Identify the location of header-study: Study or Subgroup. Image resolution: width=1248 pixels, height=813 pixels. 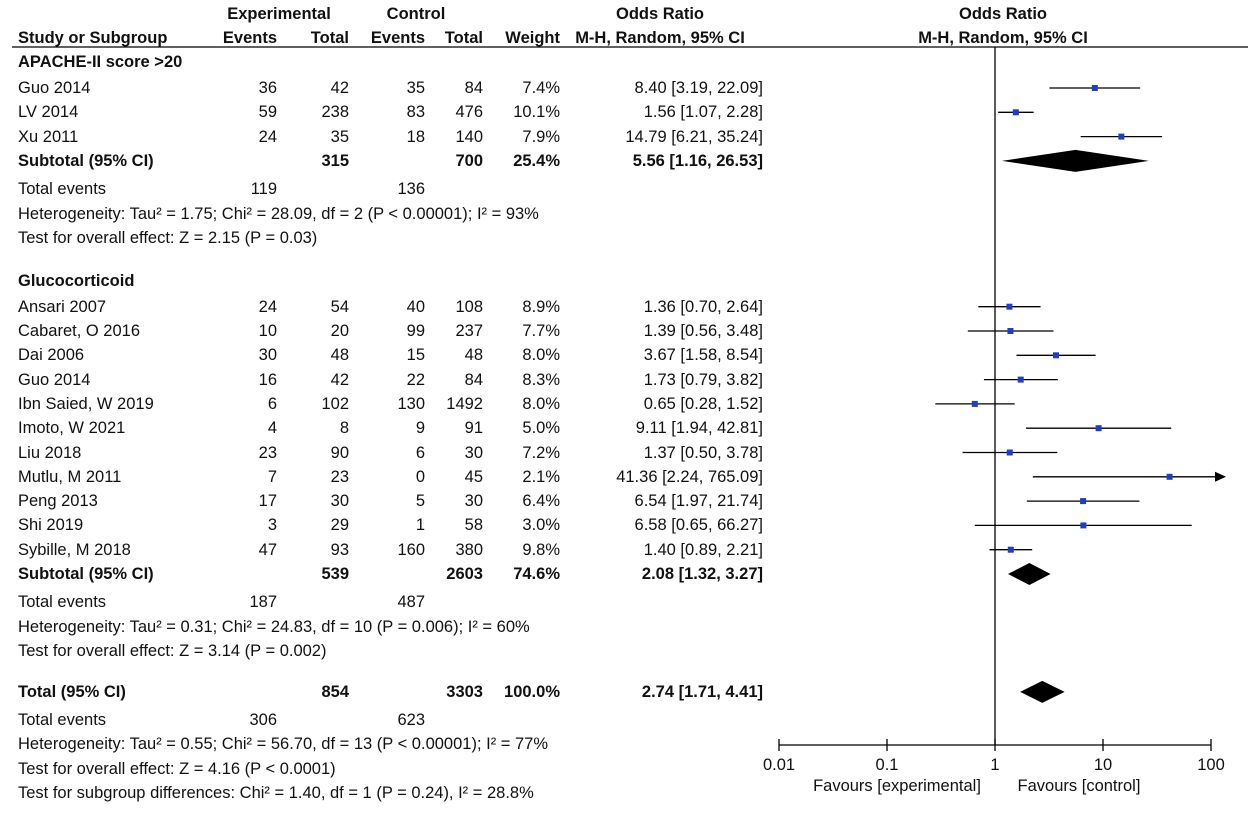
(93, 38).